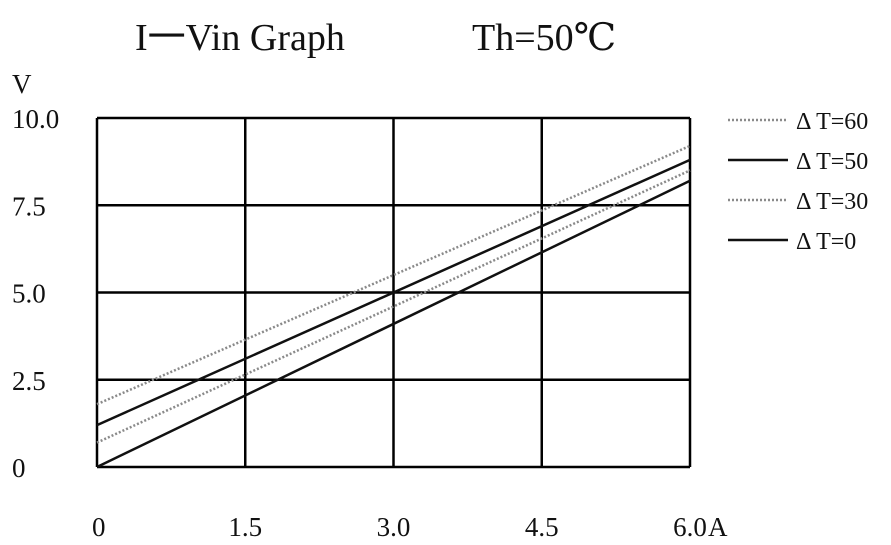 Image resolution: width=891 pixels, height=545 pixels. Describe the element at coordinates (245, 527) in the screenshot. I see `x-tick-label-1: 1.5` at that location.